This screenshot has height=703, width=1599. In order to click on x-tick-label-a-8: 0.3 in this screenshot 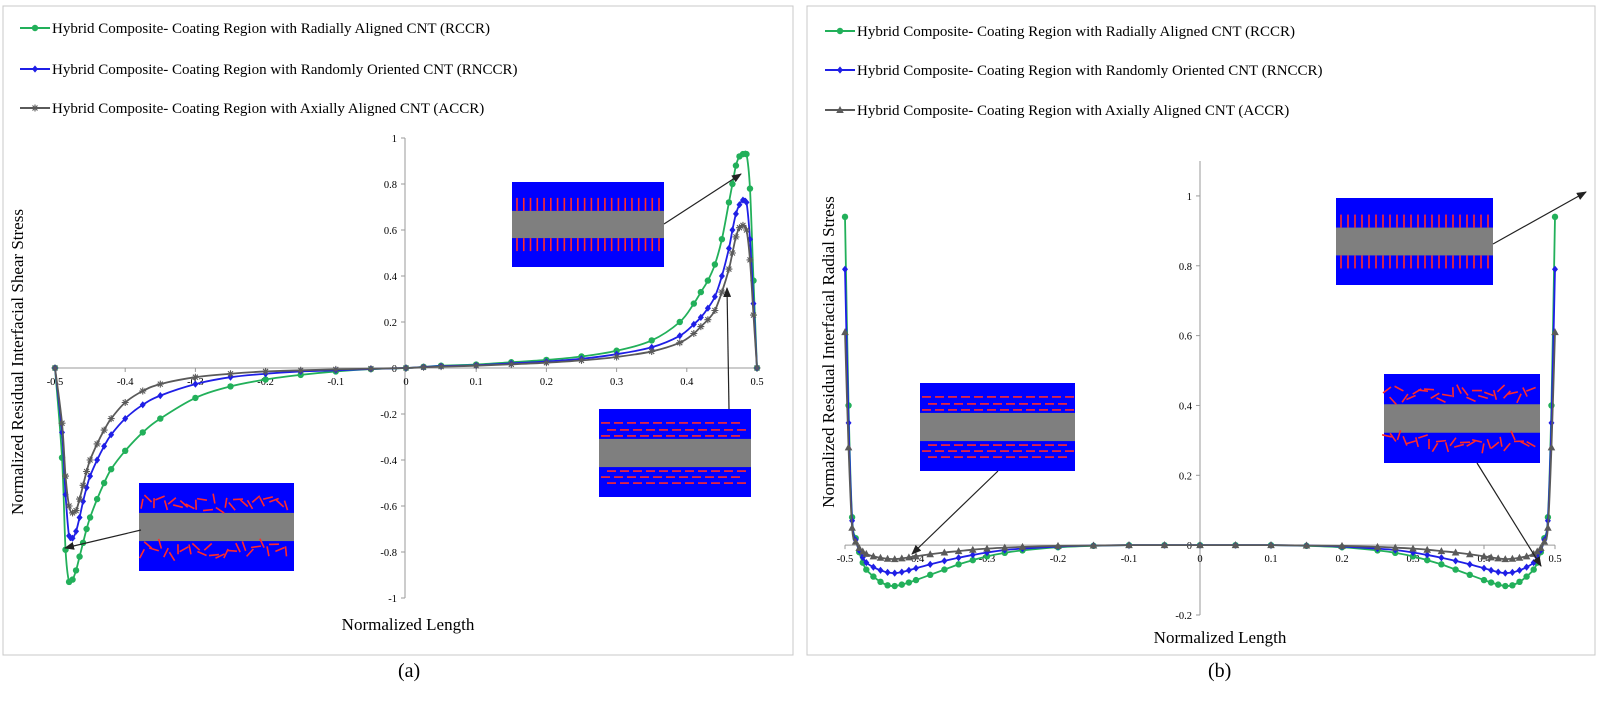, I will do `click(616, 382)`.